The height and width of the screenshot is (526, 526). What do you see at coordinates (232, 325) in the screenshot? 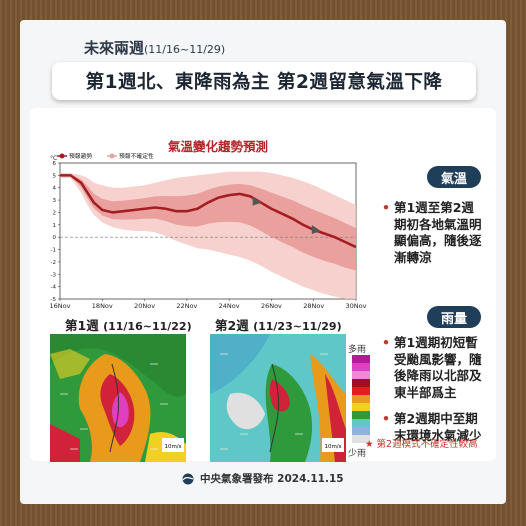
I see `week2-label-text: 第2週` at bounding box center [232, 325].